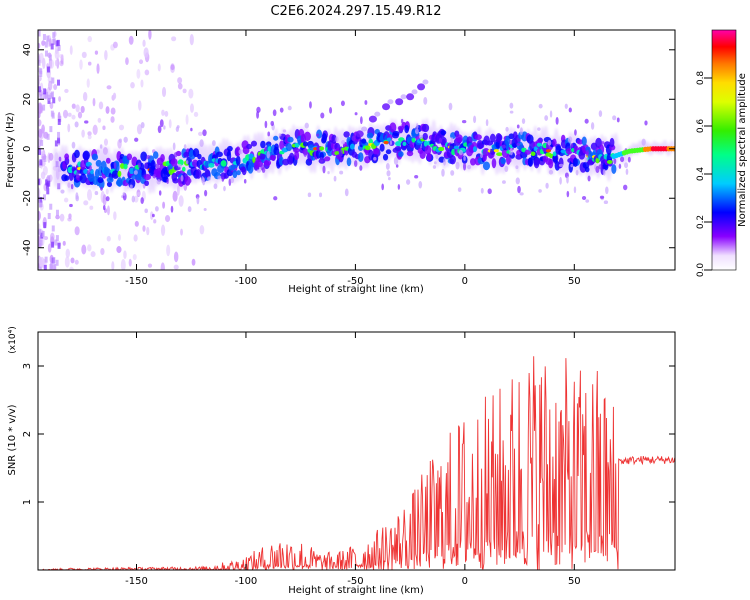  What do you see at coordinates (356, 590) in the screenshot?
I see `snr-x-axis-label: Height of straight line (km)` at bounding box center [356, 590].